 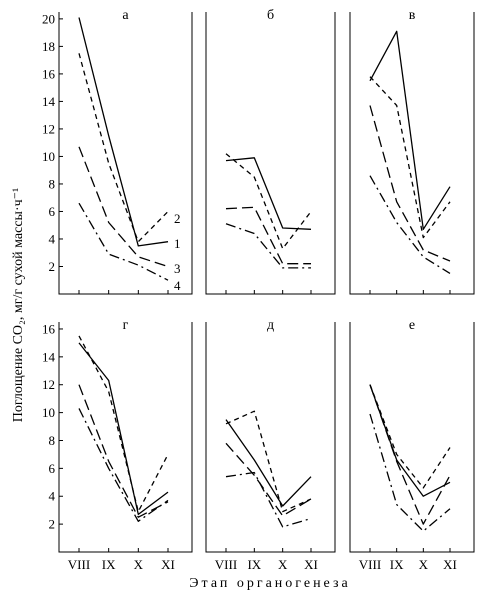 I want to click on panel-5: д VIII IX X XI, so click(x=270, y=445).